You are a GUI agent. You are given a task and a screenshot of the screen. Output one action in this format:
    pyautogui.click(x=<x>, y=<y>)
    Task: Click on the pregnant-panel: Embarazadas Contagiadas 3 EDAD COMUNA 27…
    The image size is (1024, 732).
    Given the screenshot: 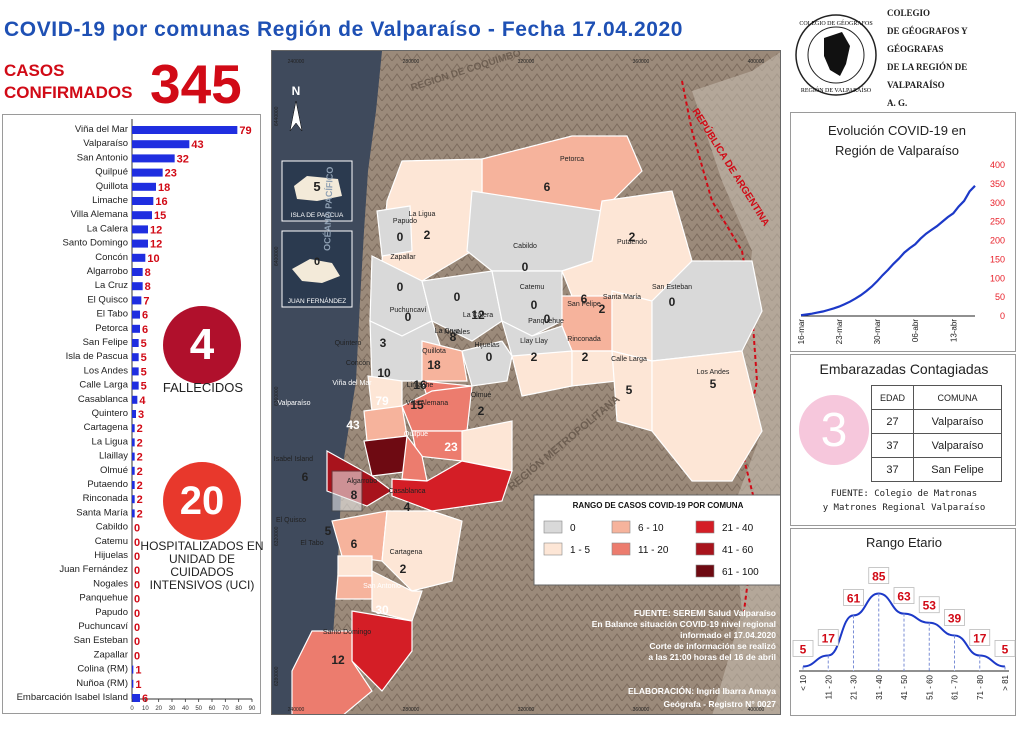 What is the action you would take?
    pyautogui.click(x=903, y=440)
    